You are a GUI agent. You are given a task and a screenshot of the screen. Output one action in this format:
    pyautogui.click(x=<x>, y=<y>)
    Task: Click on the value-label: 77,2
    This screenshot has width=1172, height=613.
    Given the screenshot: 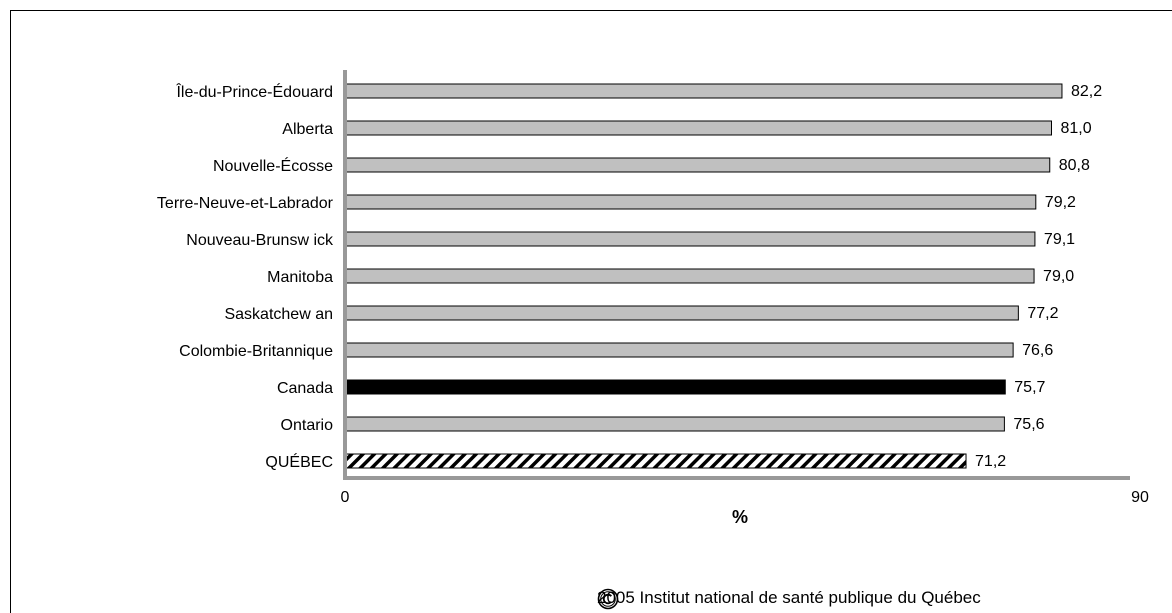 What is the action you would take?
    pyautogui.click(x=1042, y=313)
    